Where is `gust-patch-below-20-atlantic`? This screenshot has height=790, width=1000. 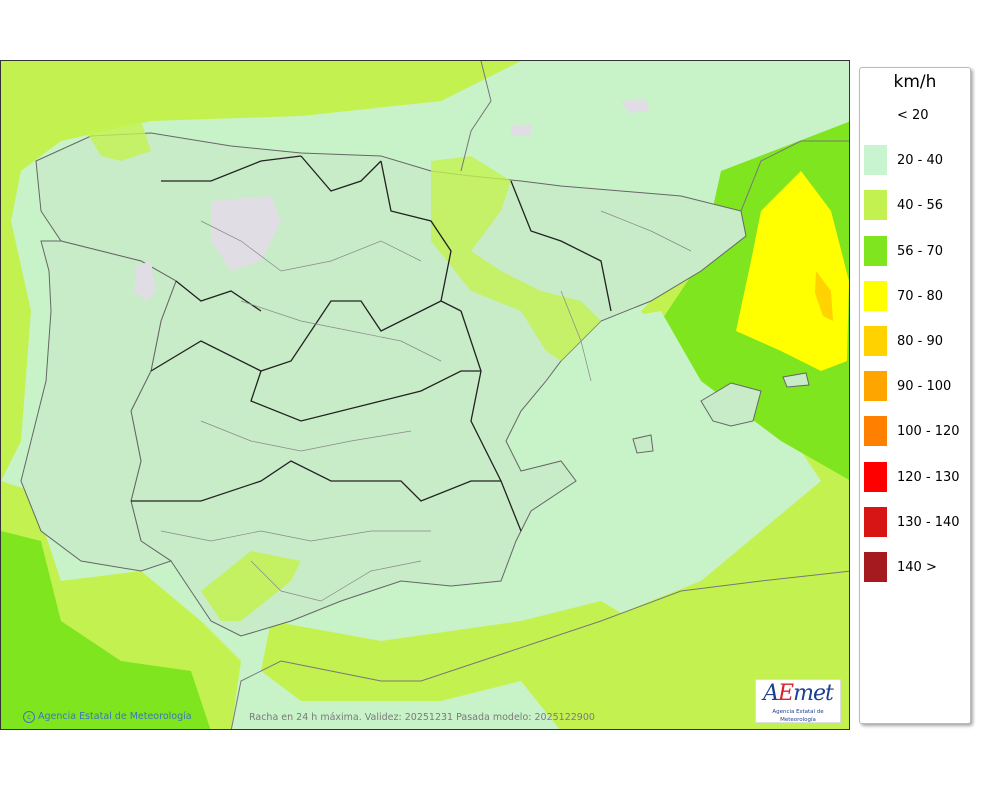 gust-patch-below-20-atlantic is located at coordinates (635, 106).